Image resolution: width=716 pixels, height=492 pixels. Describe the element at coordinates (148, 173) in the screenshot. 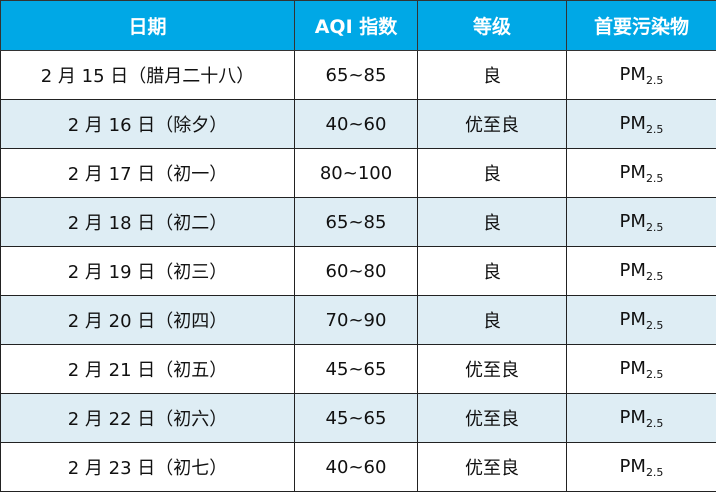

I see `date-cell: 2 月 17 日（初一）` at that location.